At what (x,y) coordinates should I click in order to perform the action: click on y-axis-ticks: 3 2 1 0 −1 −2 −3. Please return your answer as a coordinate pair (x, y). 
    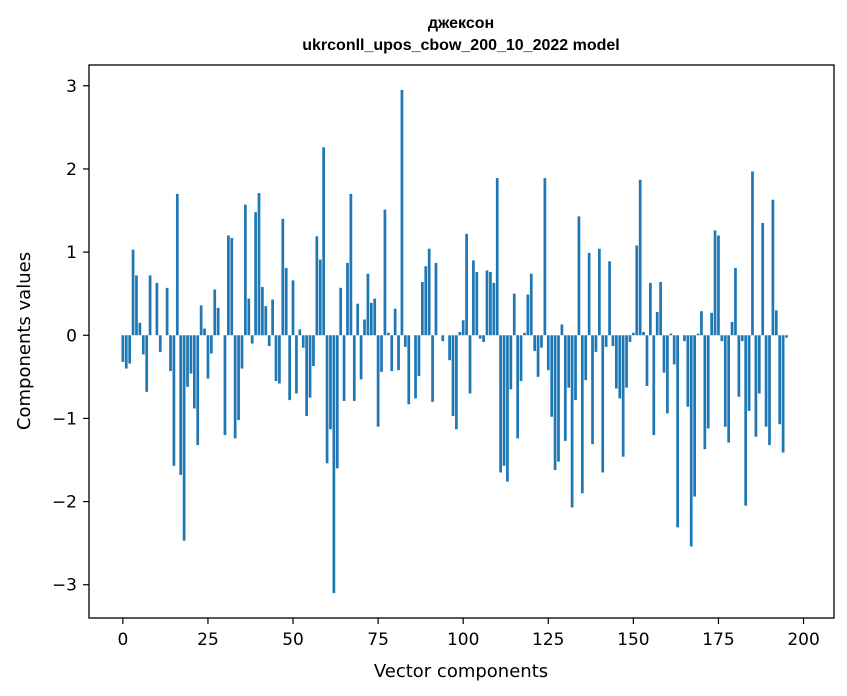
    Looking at the image, I should click on (70, 336).